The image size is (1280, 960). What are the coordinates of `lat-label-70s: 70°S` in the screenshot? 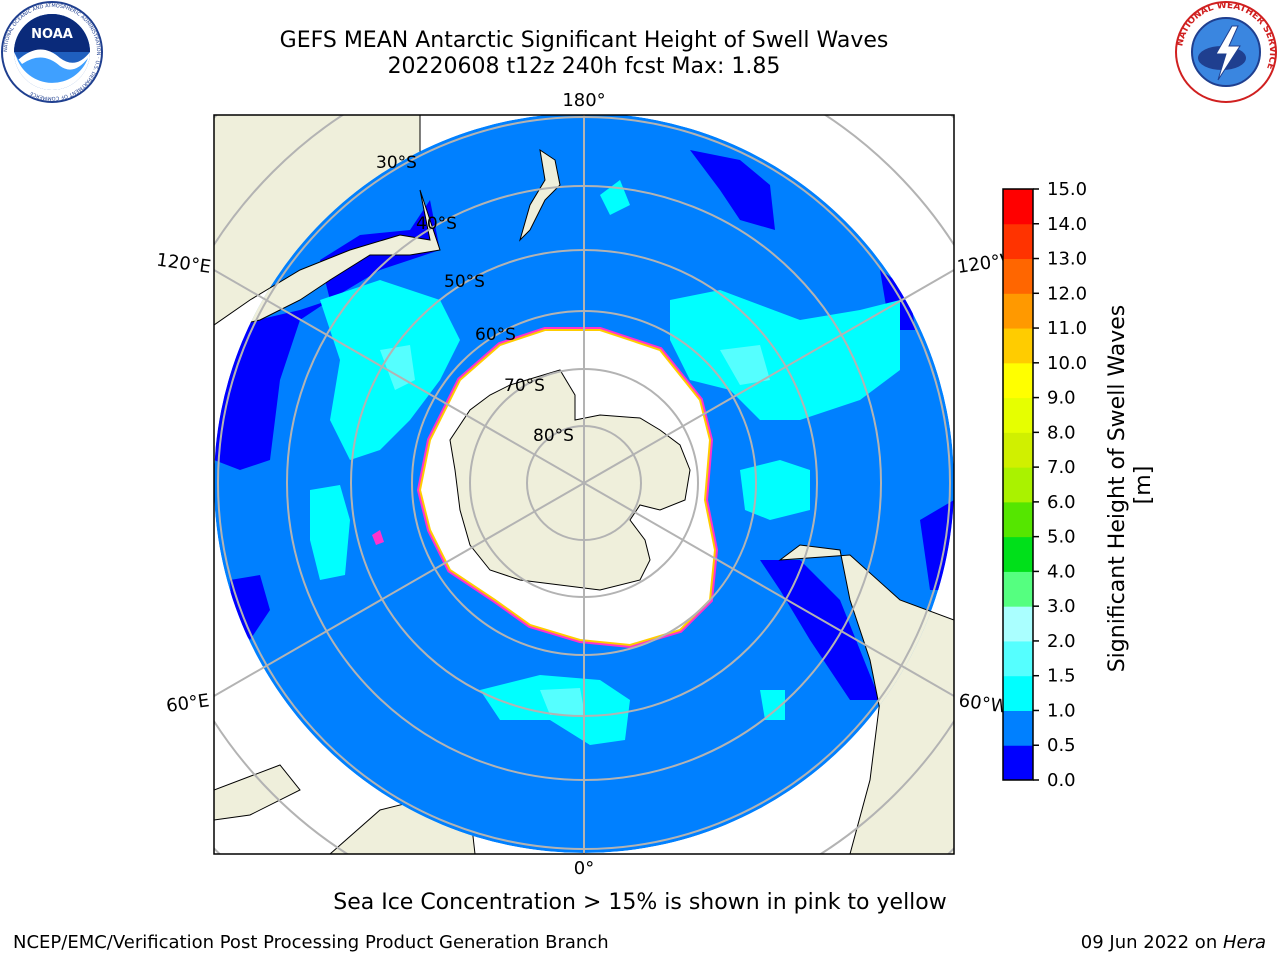 It's located at (524, 386).